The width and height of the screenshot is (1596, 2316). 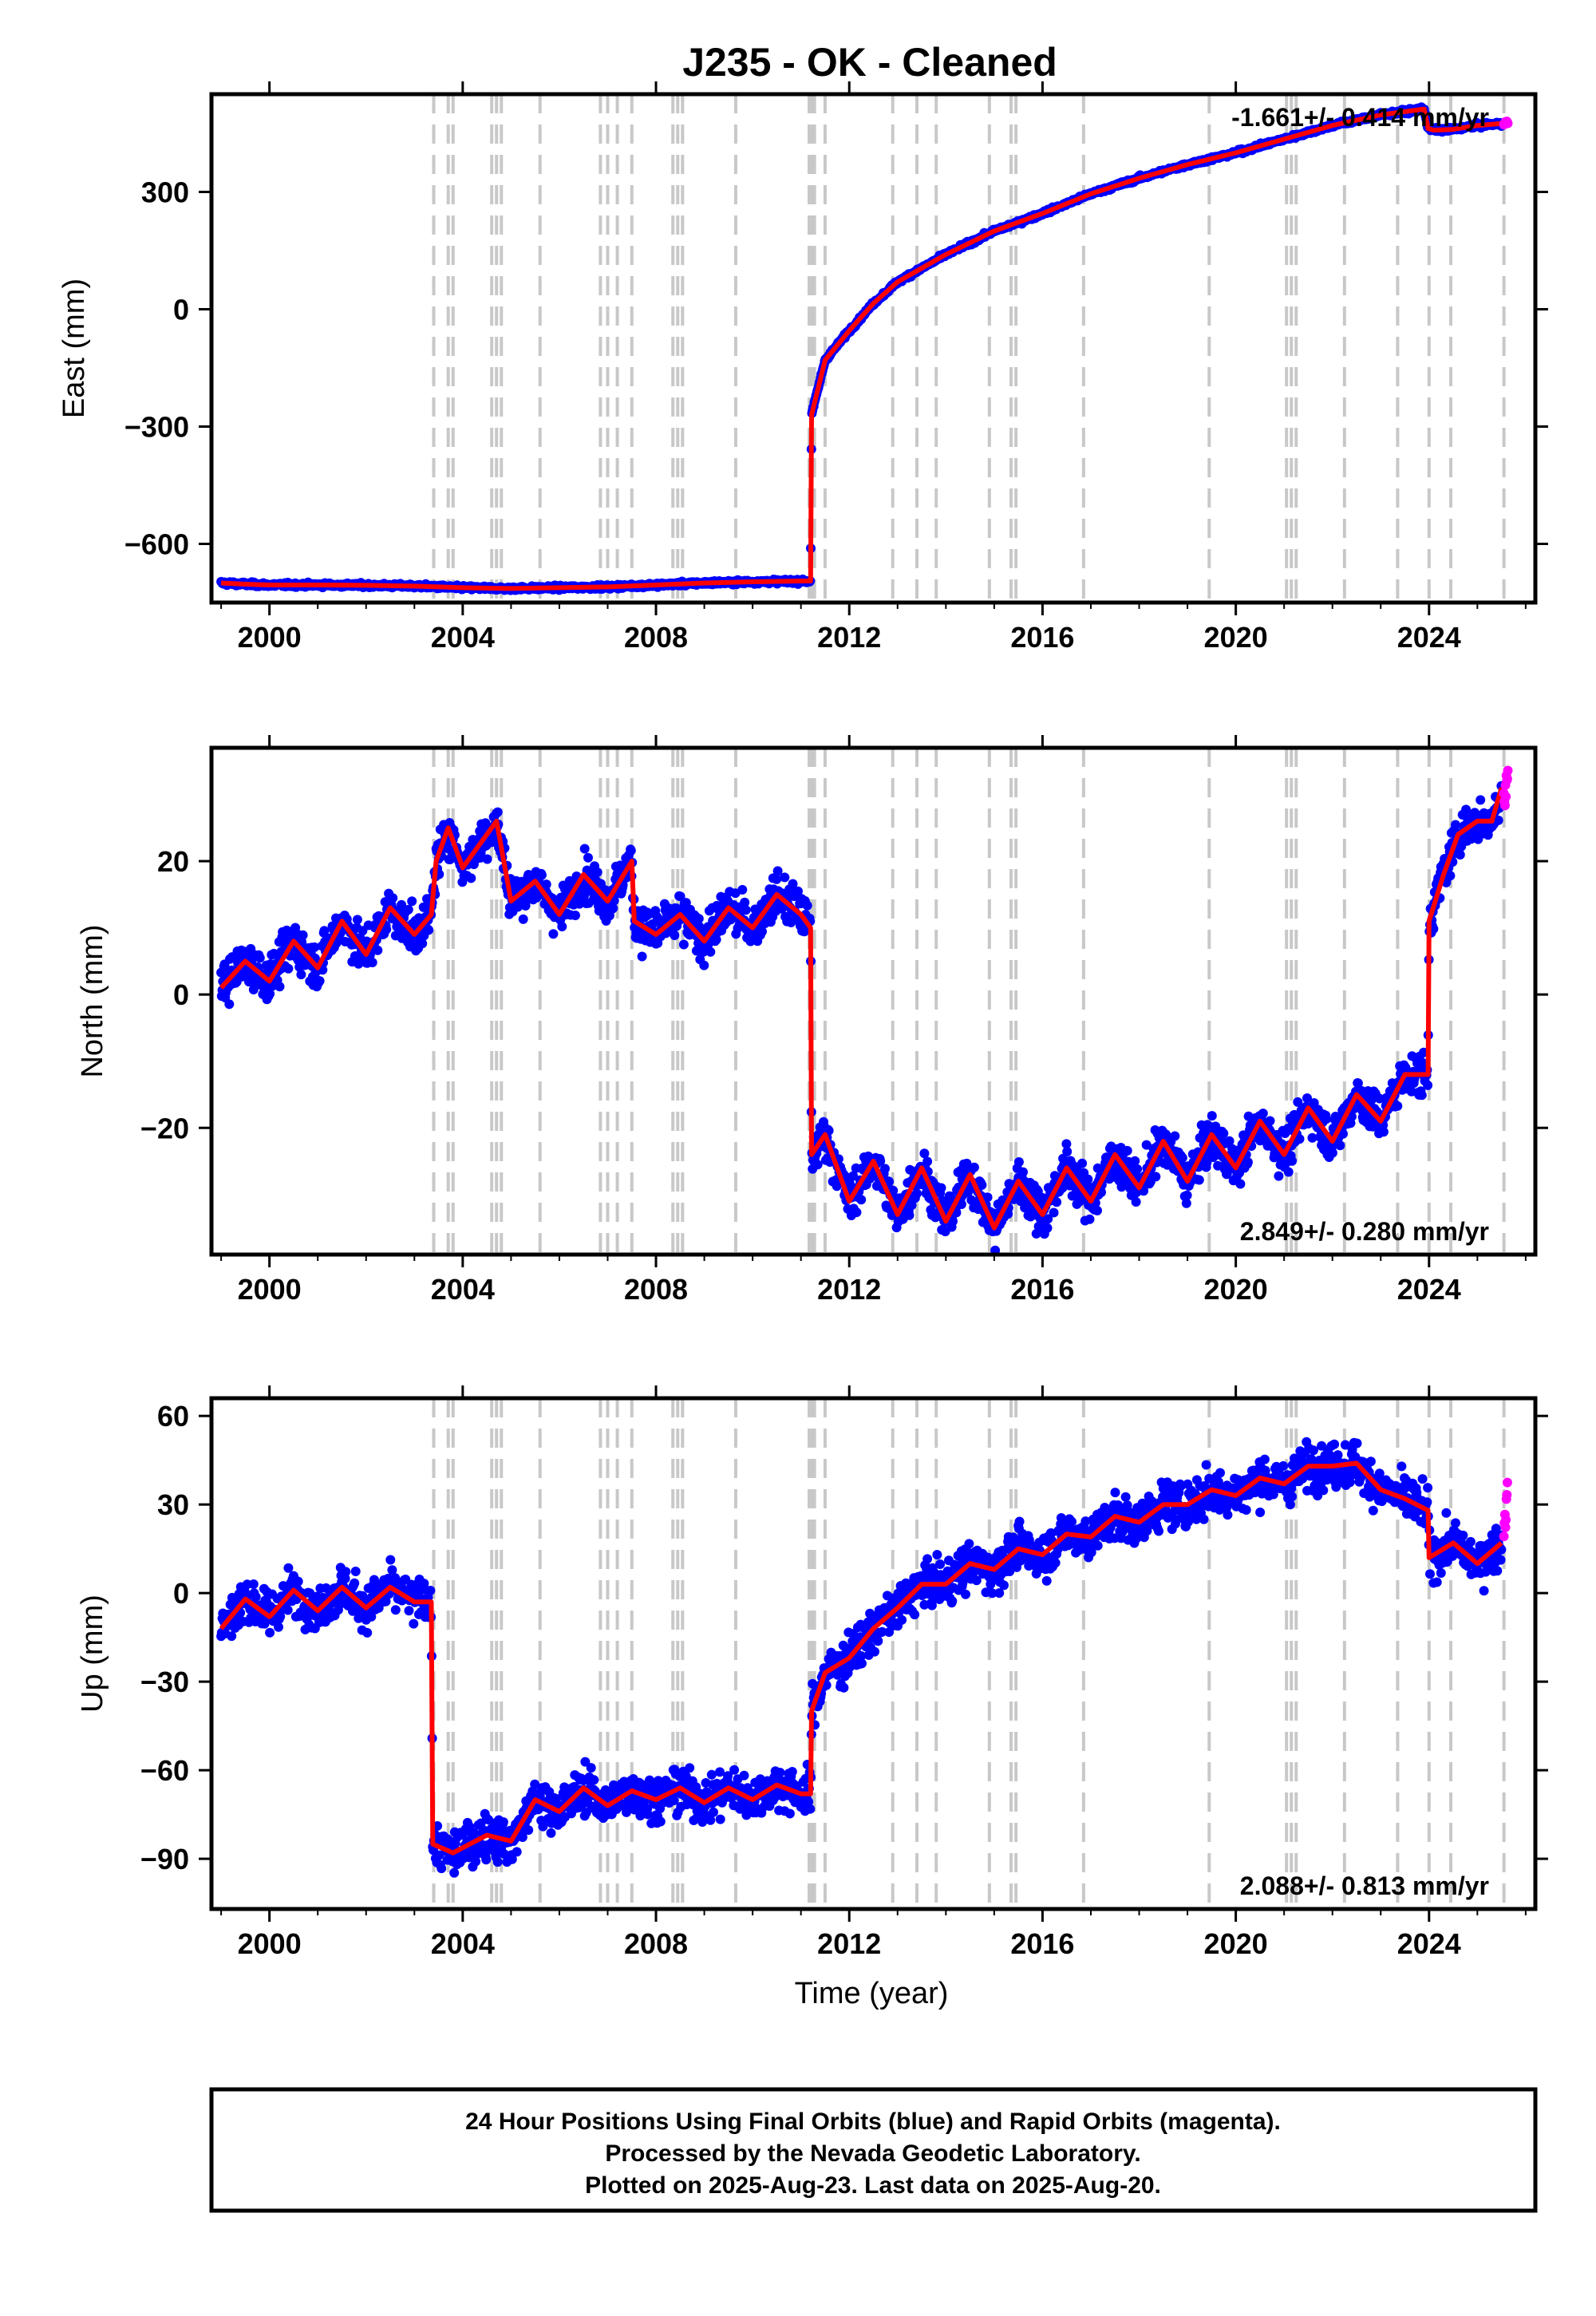 I want to click on north-y-tick-label: −20, so click(x=164, y=1128).